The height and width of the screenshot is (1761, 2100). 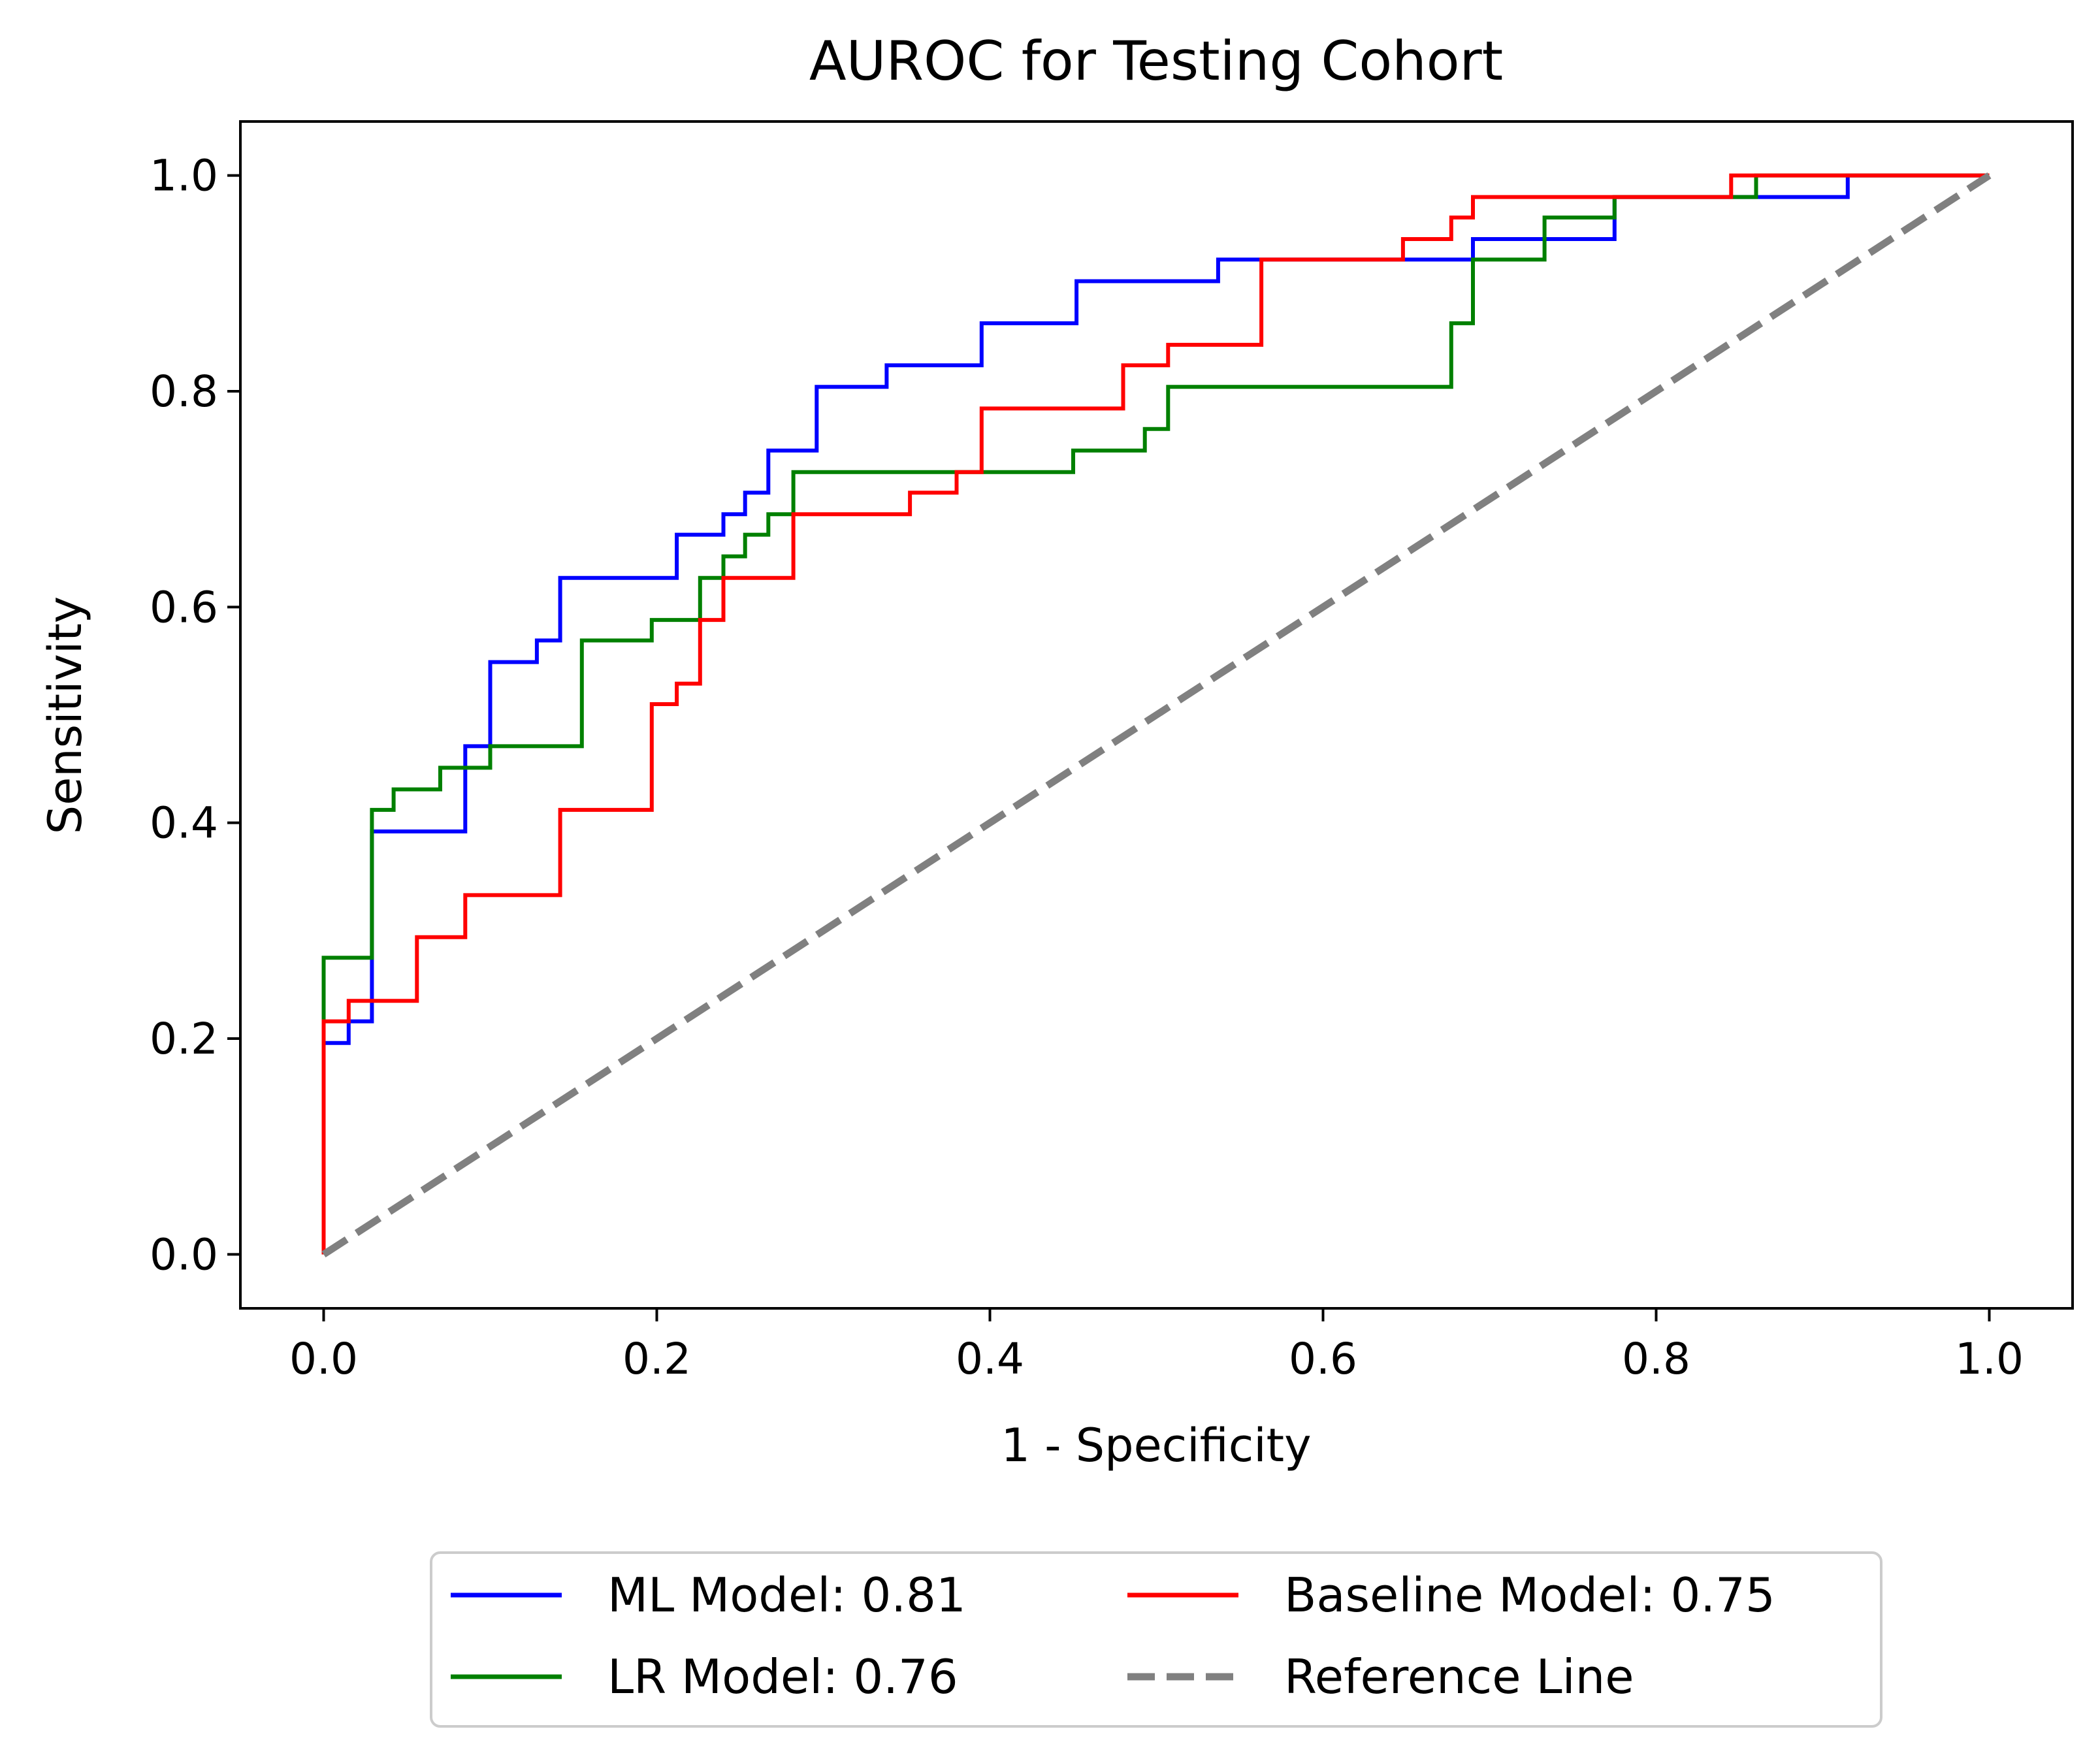 What do you see at coordinates (184, 823) in the screenshot?
I see `y-tick-label: 0.4` at bounding box center [184, 823].